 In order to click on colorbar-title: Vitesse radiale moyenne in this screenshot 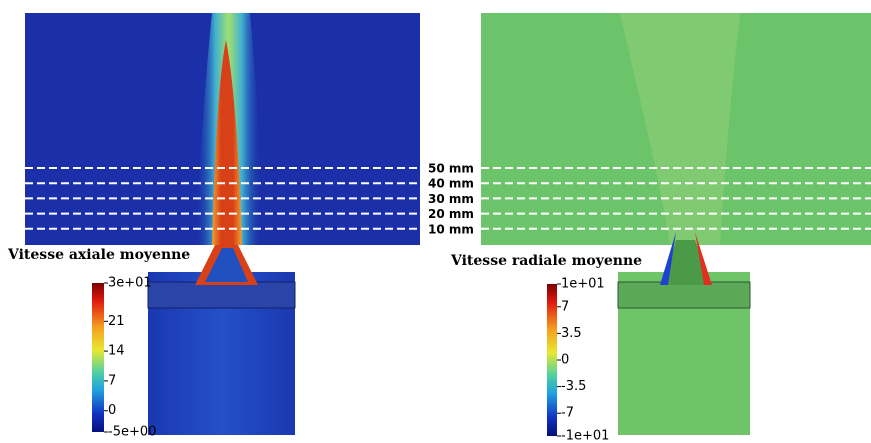, I will do `click(546, 261)`.